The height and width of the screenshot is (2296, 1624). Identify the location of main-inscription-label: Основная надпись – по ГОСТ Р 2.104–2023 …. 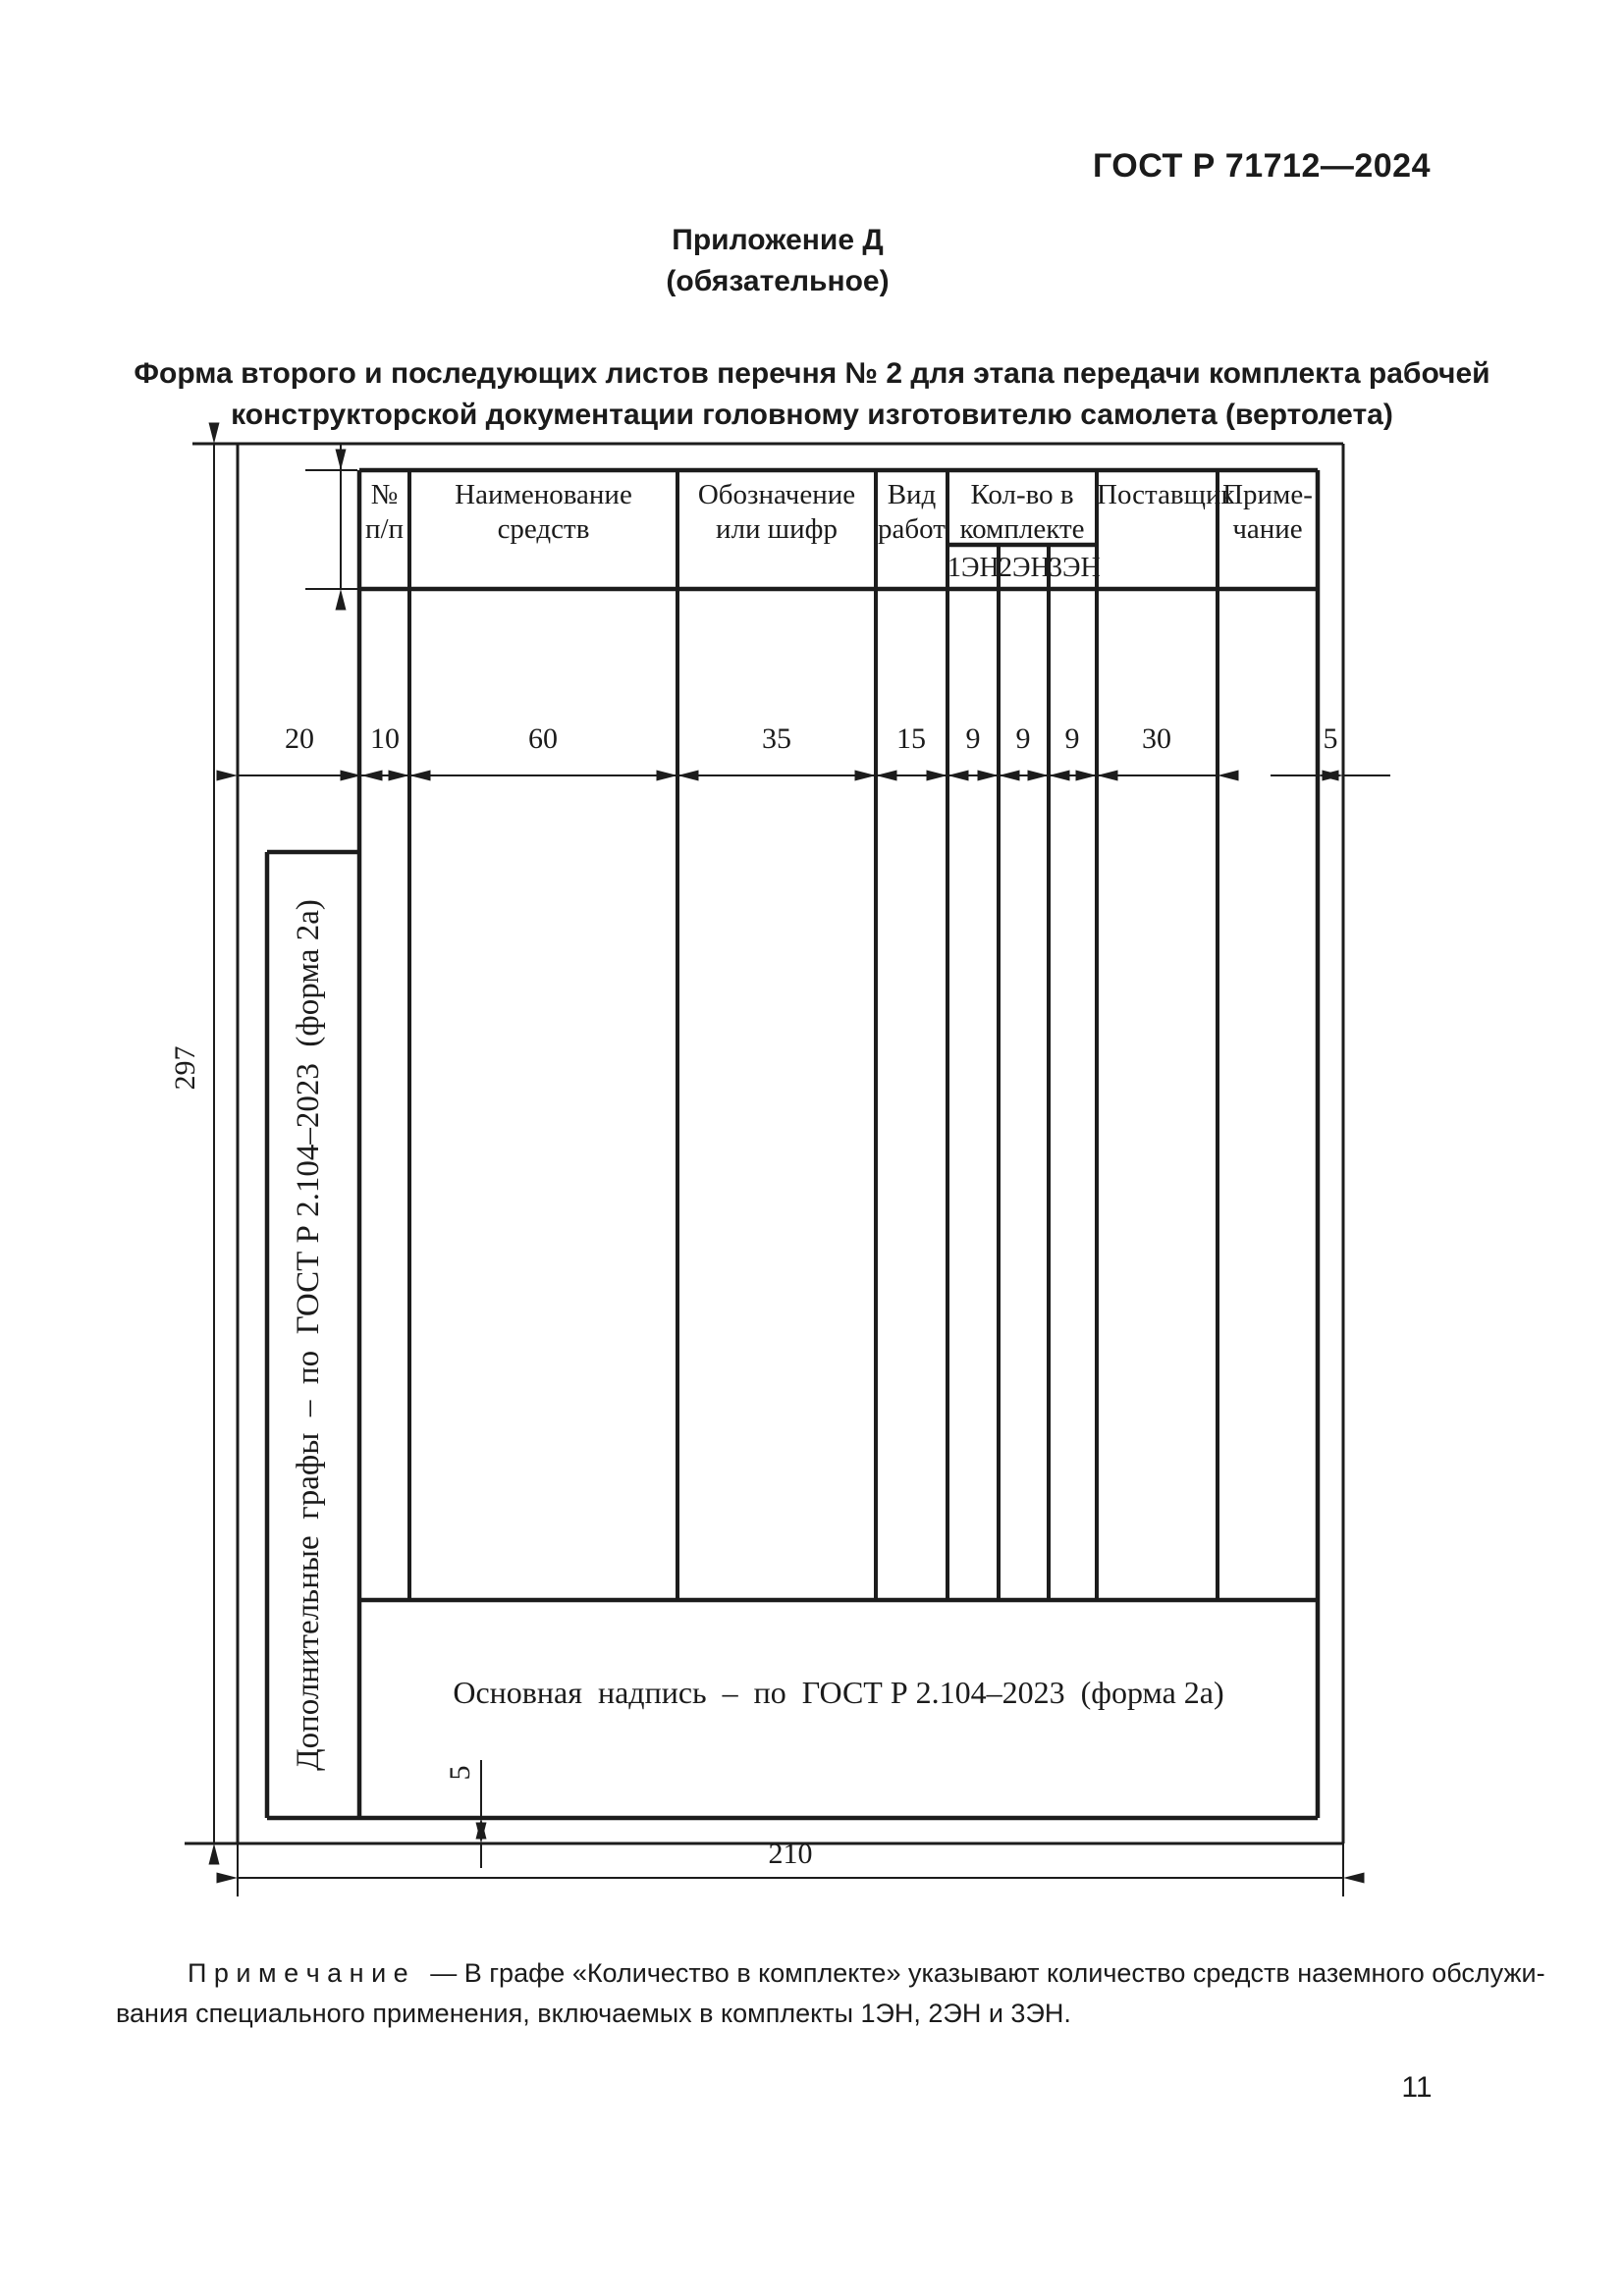
(838, 1692).